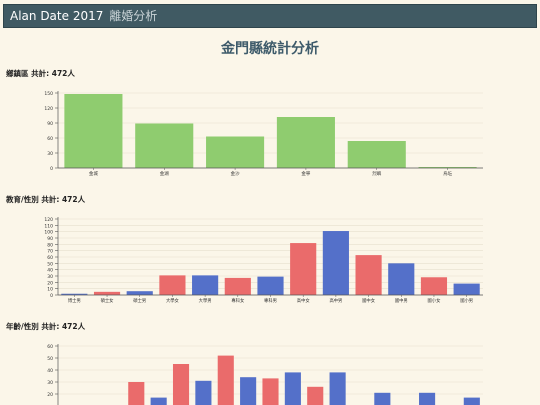 The height and width of the screenshot is (405, 540). I want to click on x-tick-label: 專科女, so click(238, 300).